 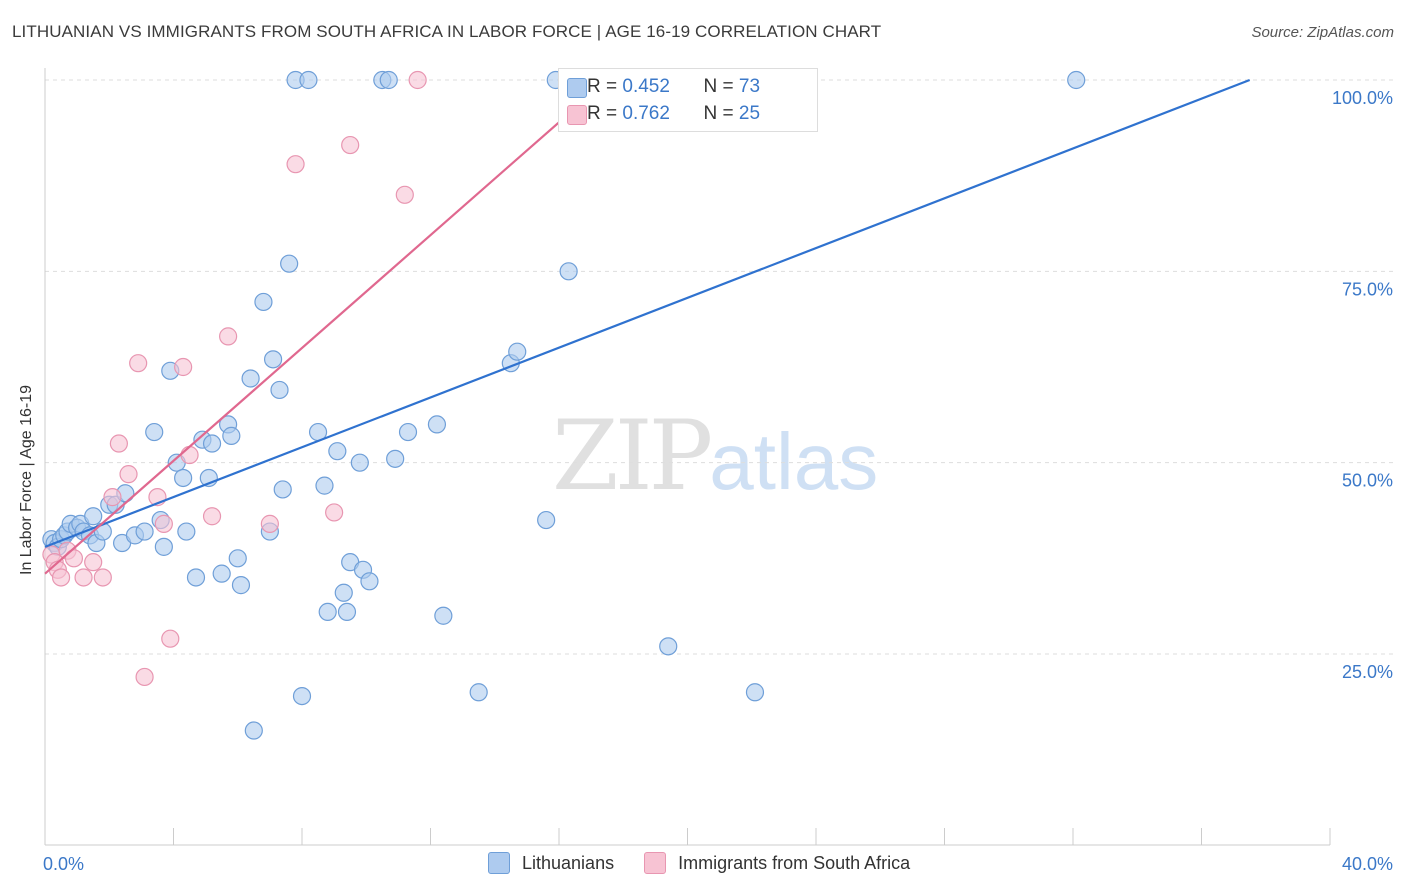 I want to click on legend-label: Lithuanians, so click(x=568, y=862).